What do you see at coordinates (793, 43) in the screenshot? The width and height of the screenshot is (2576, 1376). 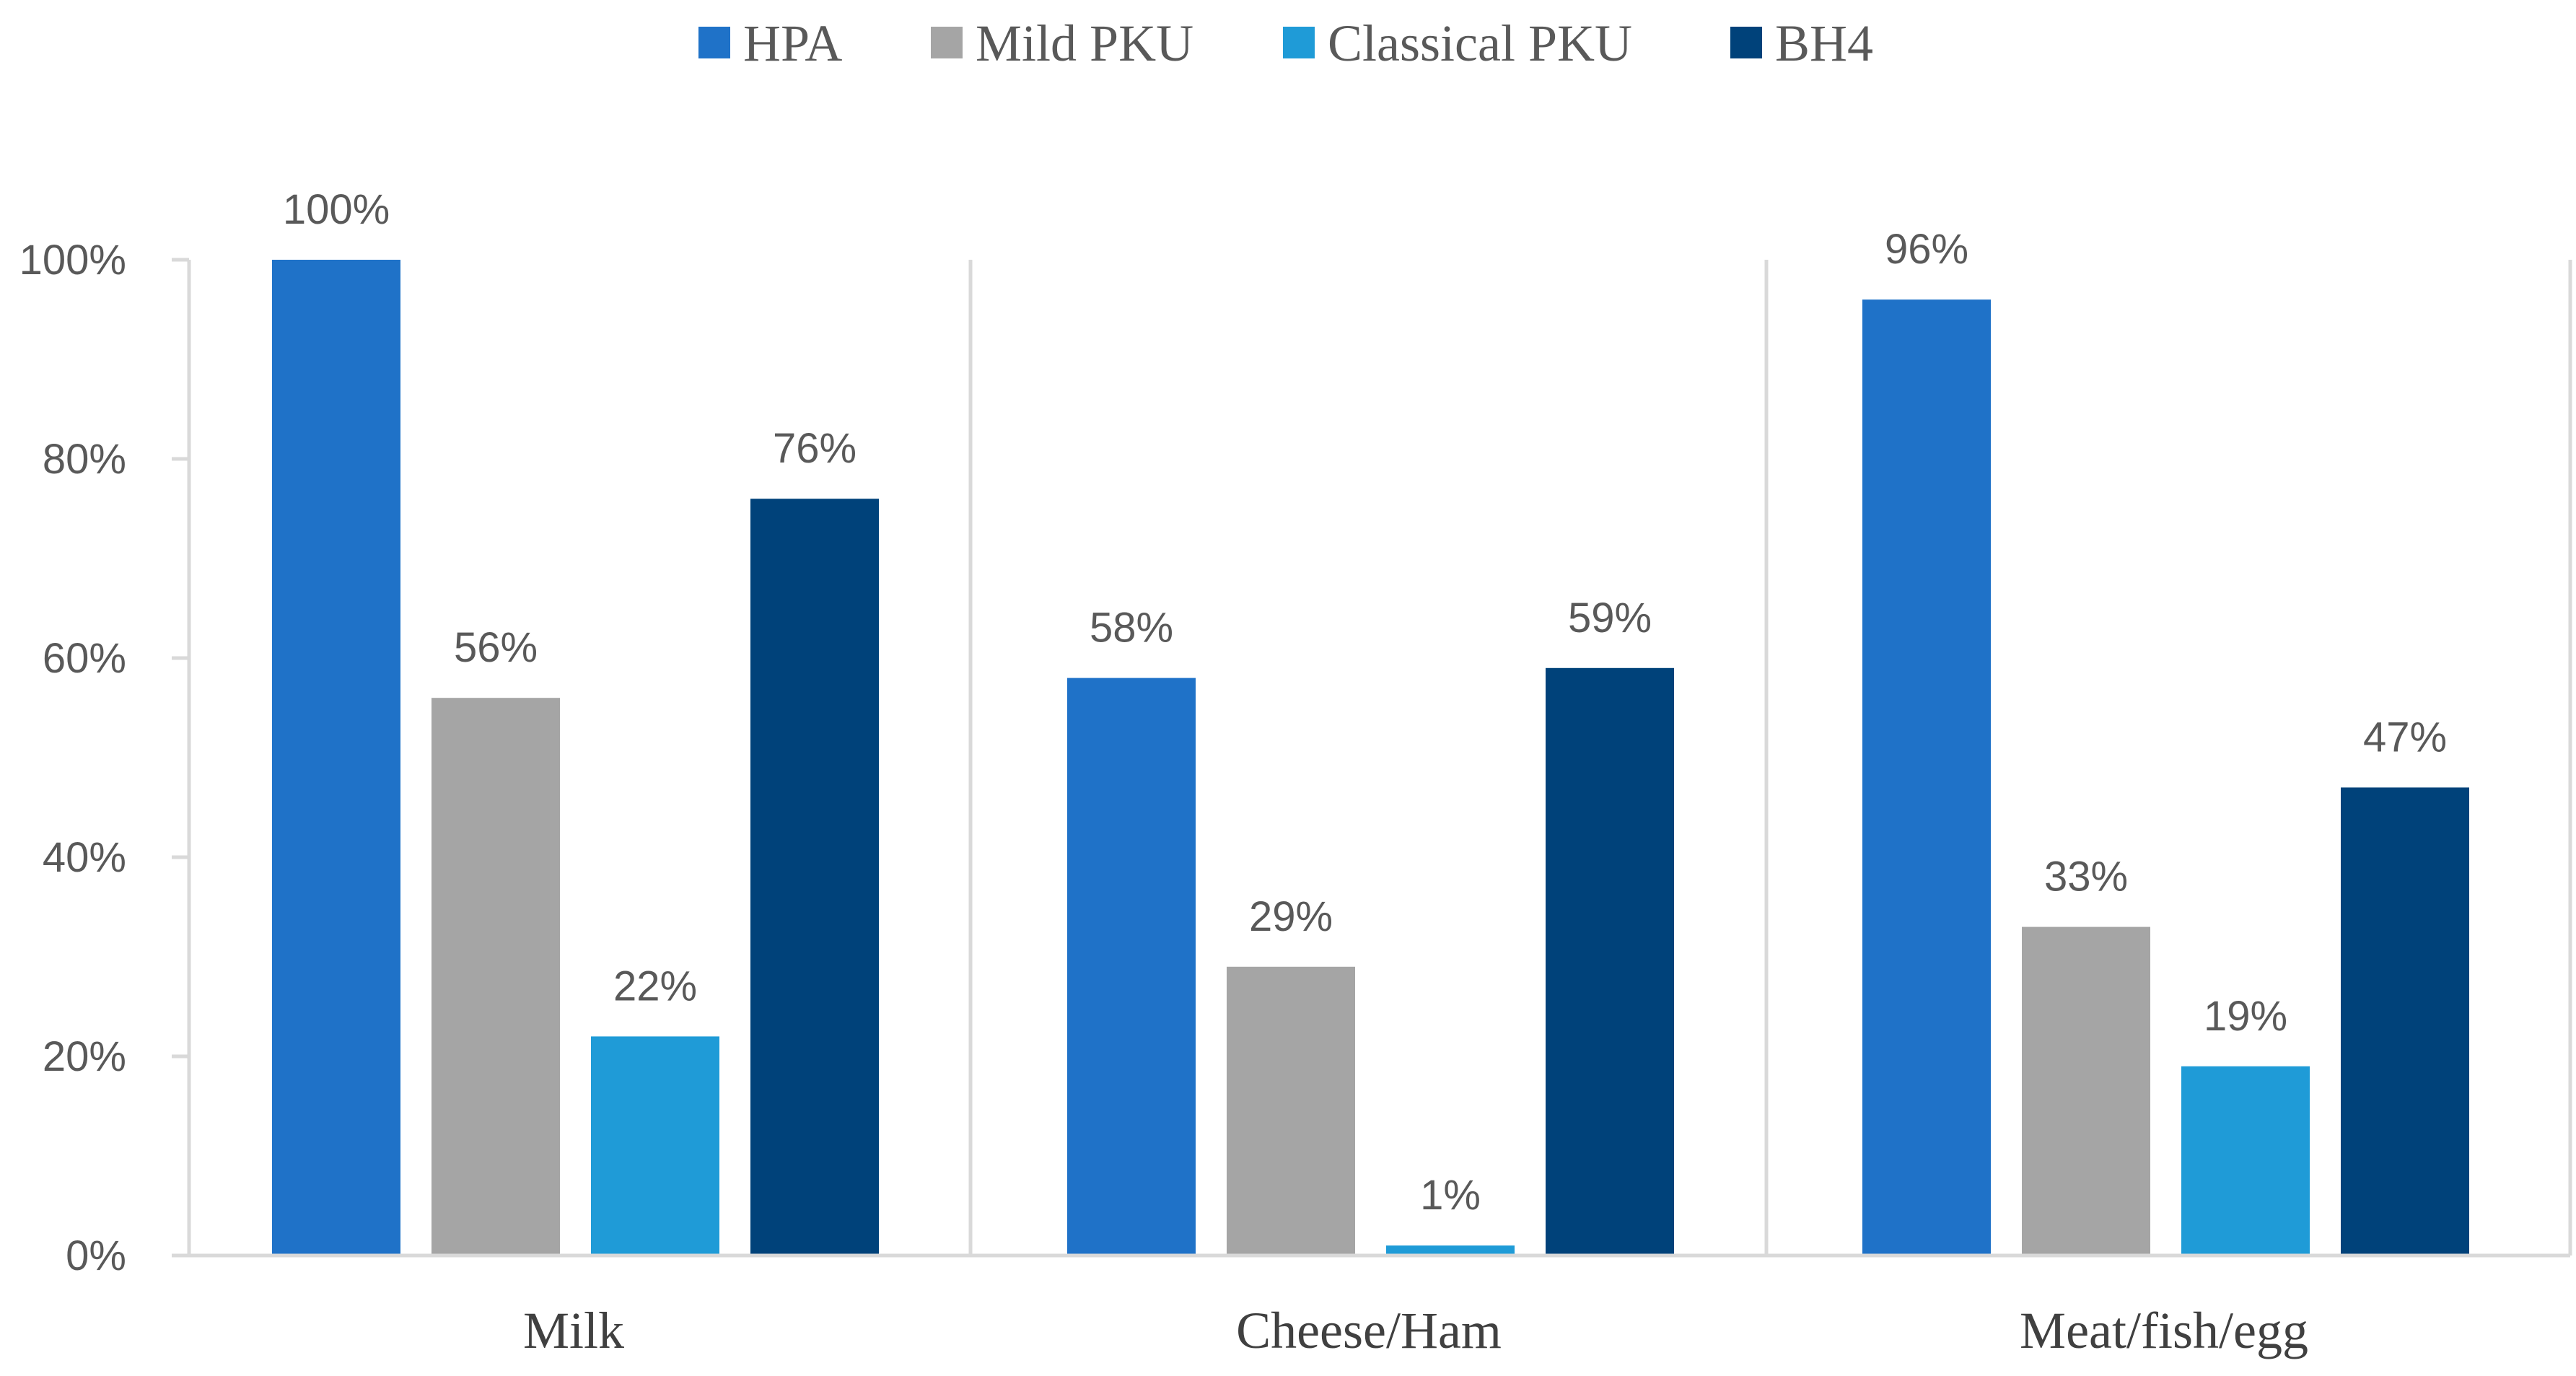 I see `legend-label: HPA` at bounding box center [793, 43].